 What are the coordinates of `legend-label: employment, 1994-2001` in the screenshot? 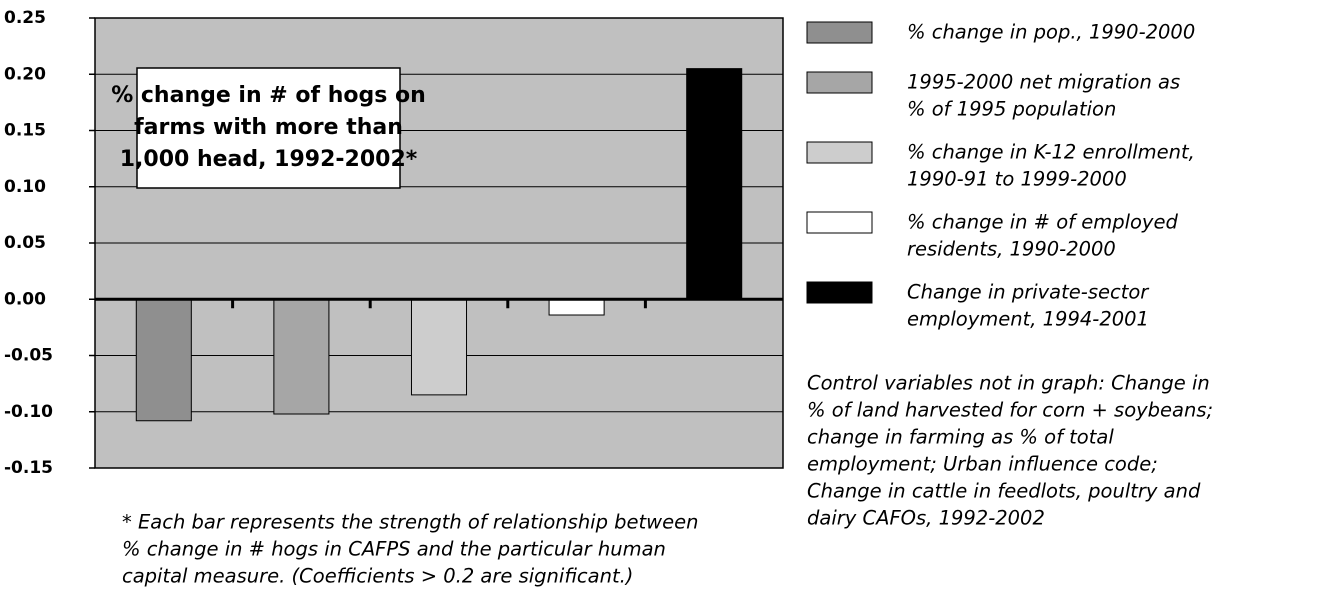 It's located at (1028, 319).